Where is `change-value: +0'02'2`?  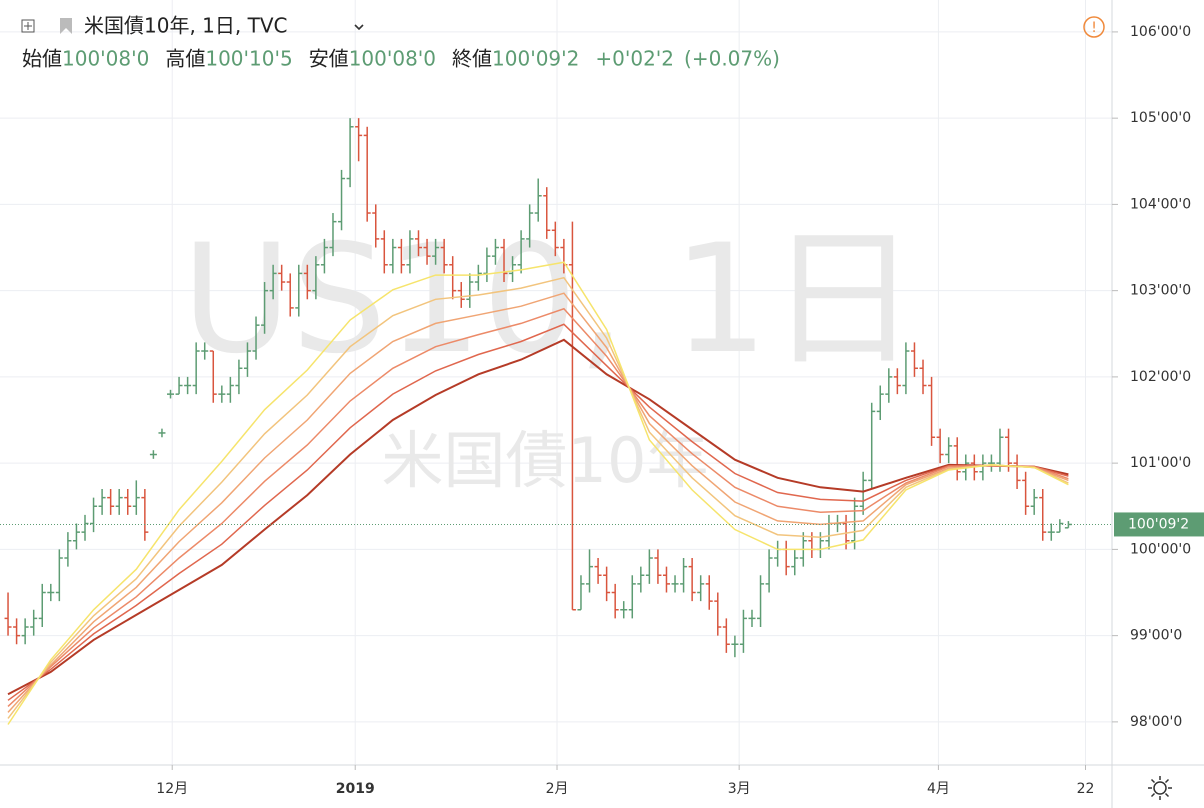 change-value: +0'02'2 is located at coordinates (634, 59).